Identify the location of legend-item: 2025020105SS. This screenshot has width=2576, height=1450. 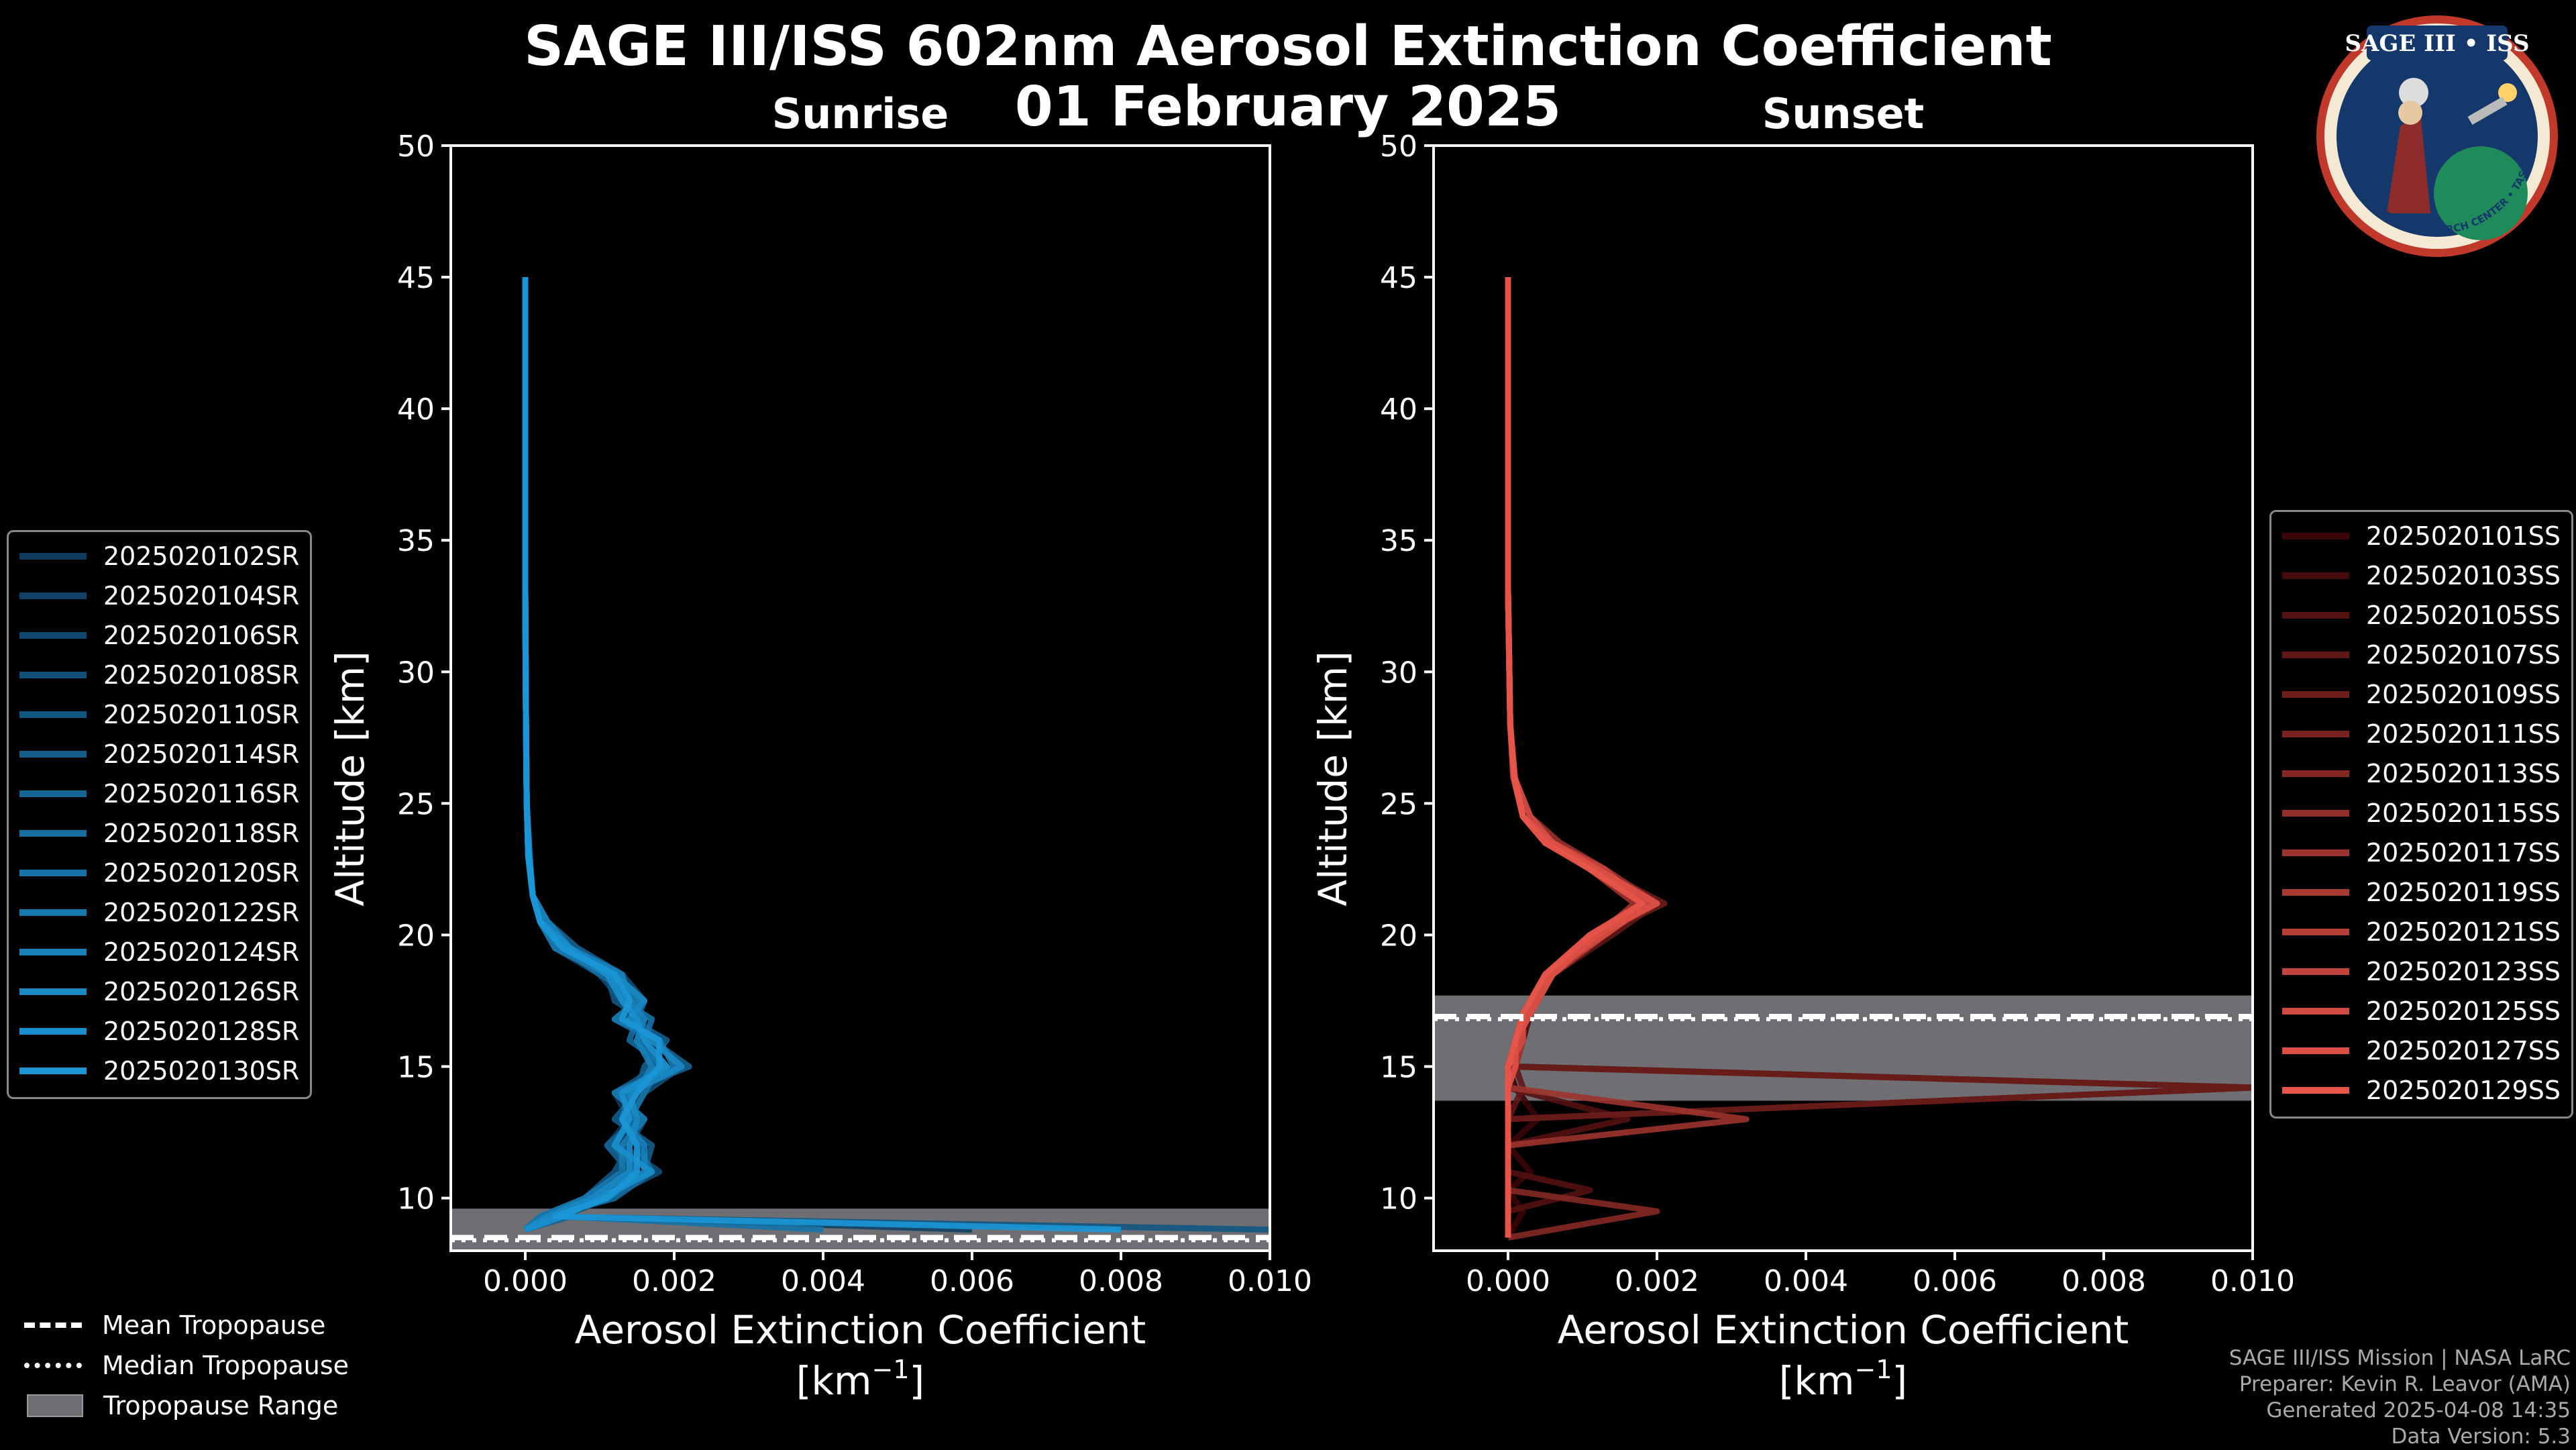
(2419, 615).